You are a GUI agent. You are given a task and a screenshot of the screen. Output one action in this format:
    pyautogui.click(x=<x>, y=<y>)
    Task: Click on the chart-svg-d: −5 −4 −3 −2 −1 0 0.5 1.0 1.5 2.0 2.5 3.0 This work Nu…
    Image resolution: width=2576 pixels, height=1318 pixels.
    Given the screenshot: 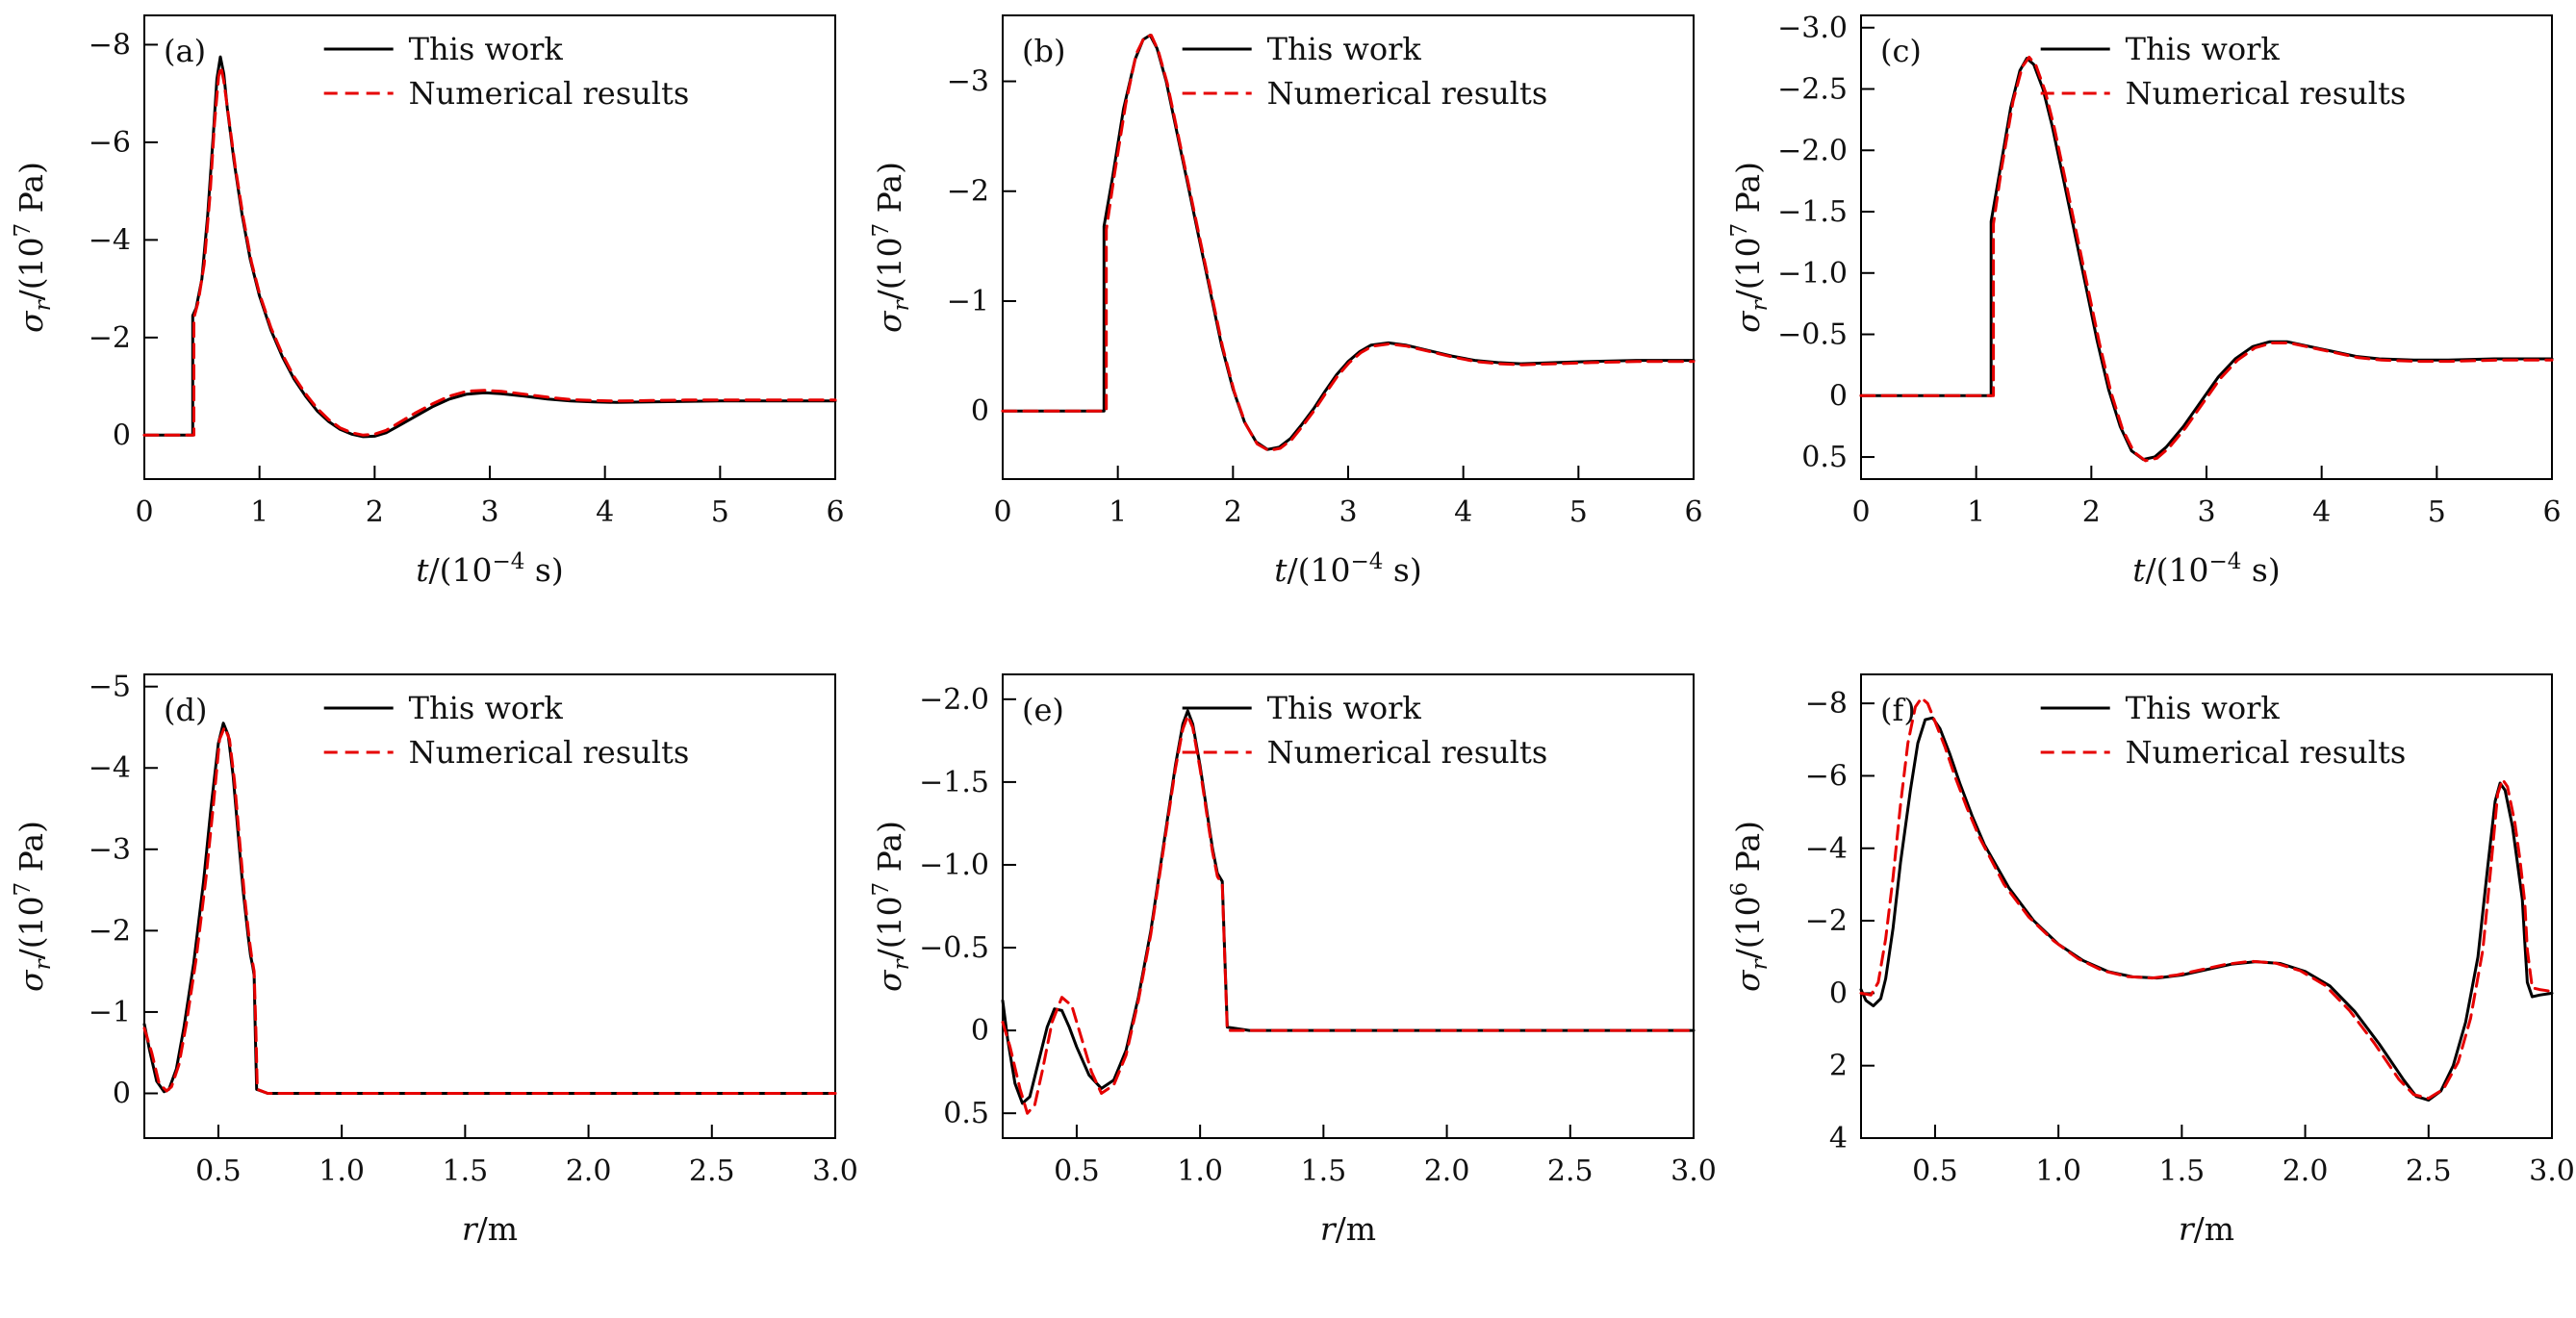 What is the action you would take?
    pyautogui.click(x=434, y=959)
    